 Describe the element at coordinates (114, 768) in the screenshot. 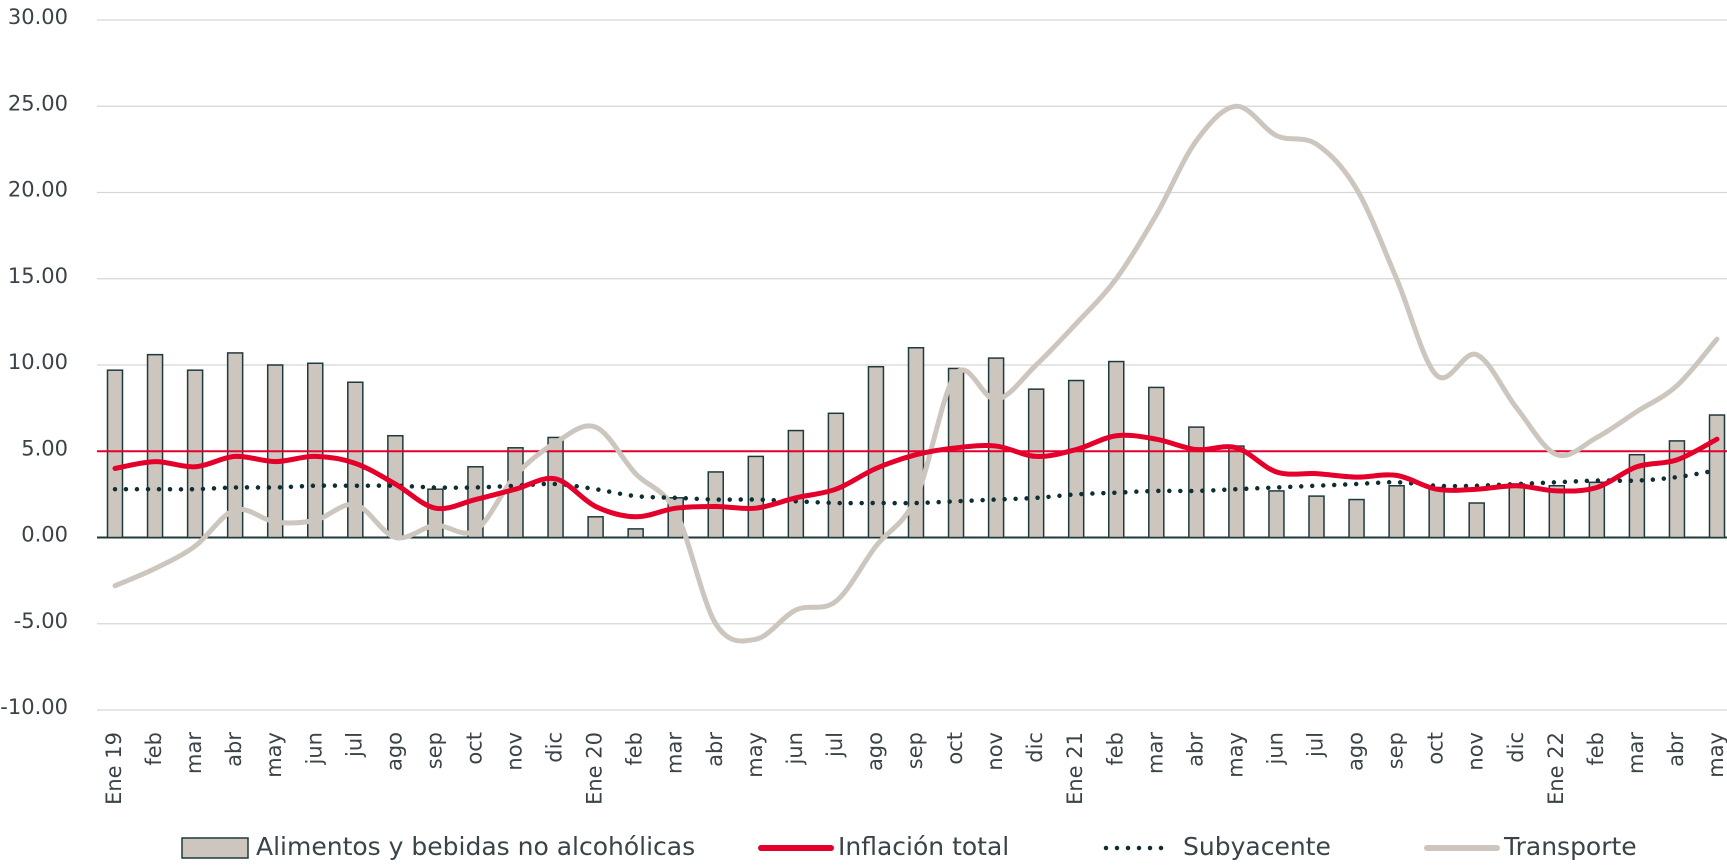

I see `x-tick-label: Ene 19` at that location.